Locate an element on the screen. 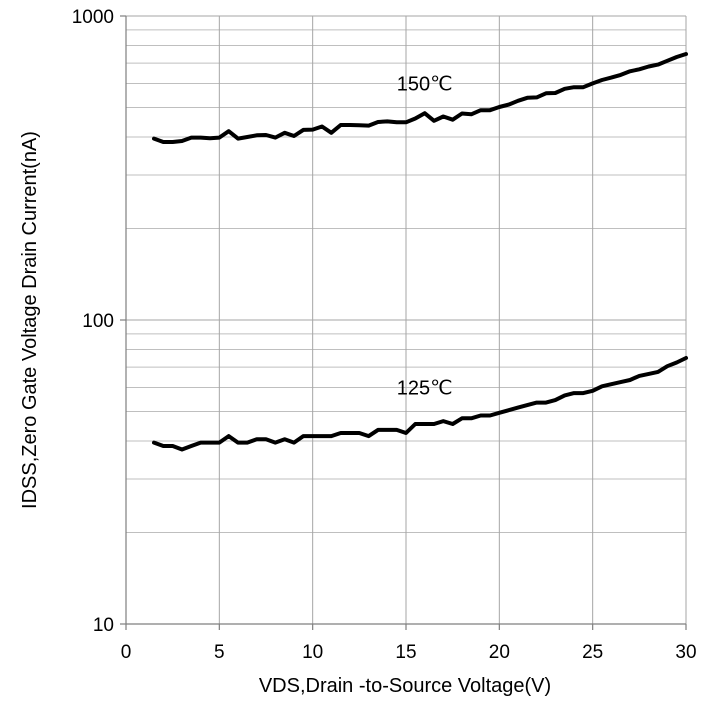 The height and width of the screenshot is (706, 718). x-tick-label: 25 is located at coordinates (592, 652).